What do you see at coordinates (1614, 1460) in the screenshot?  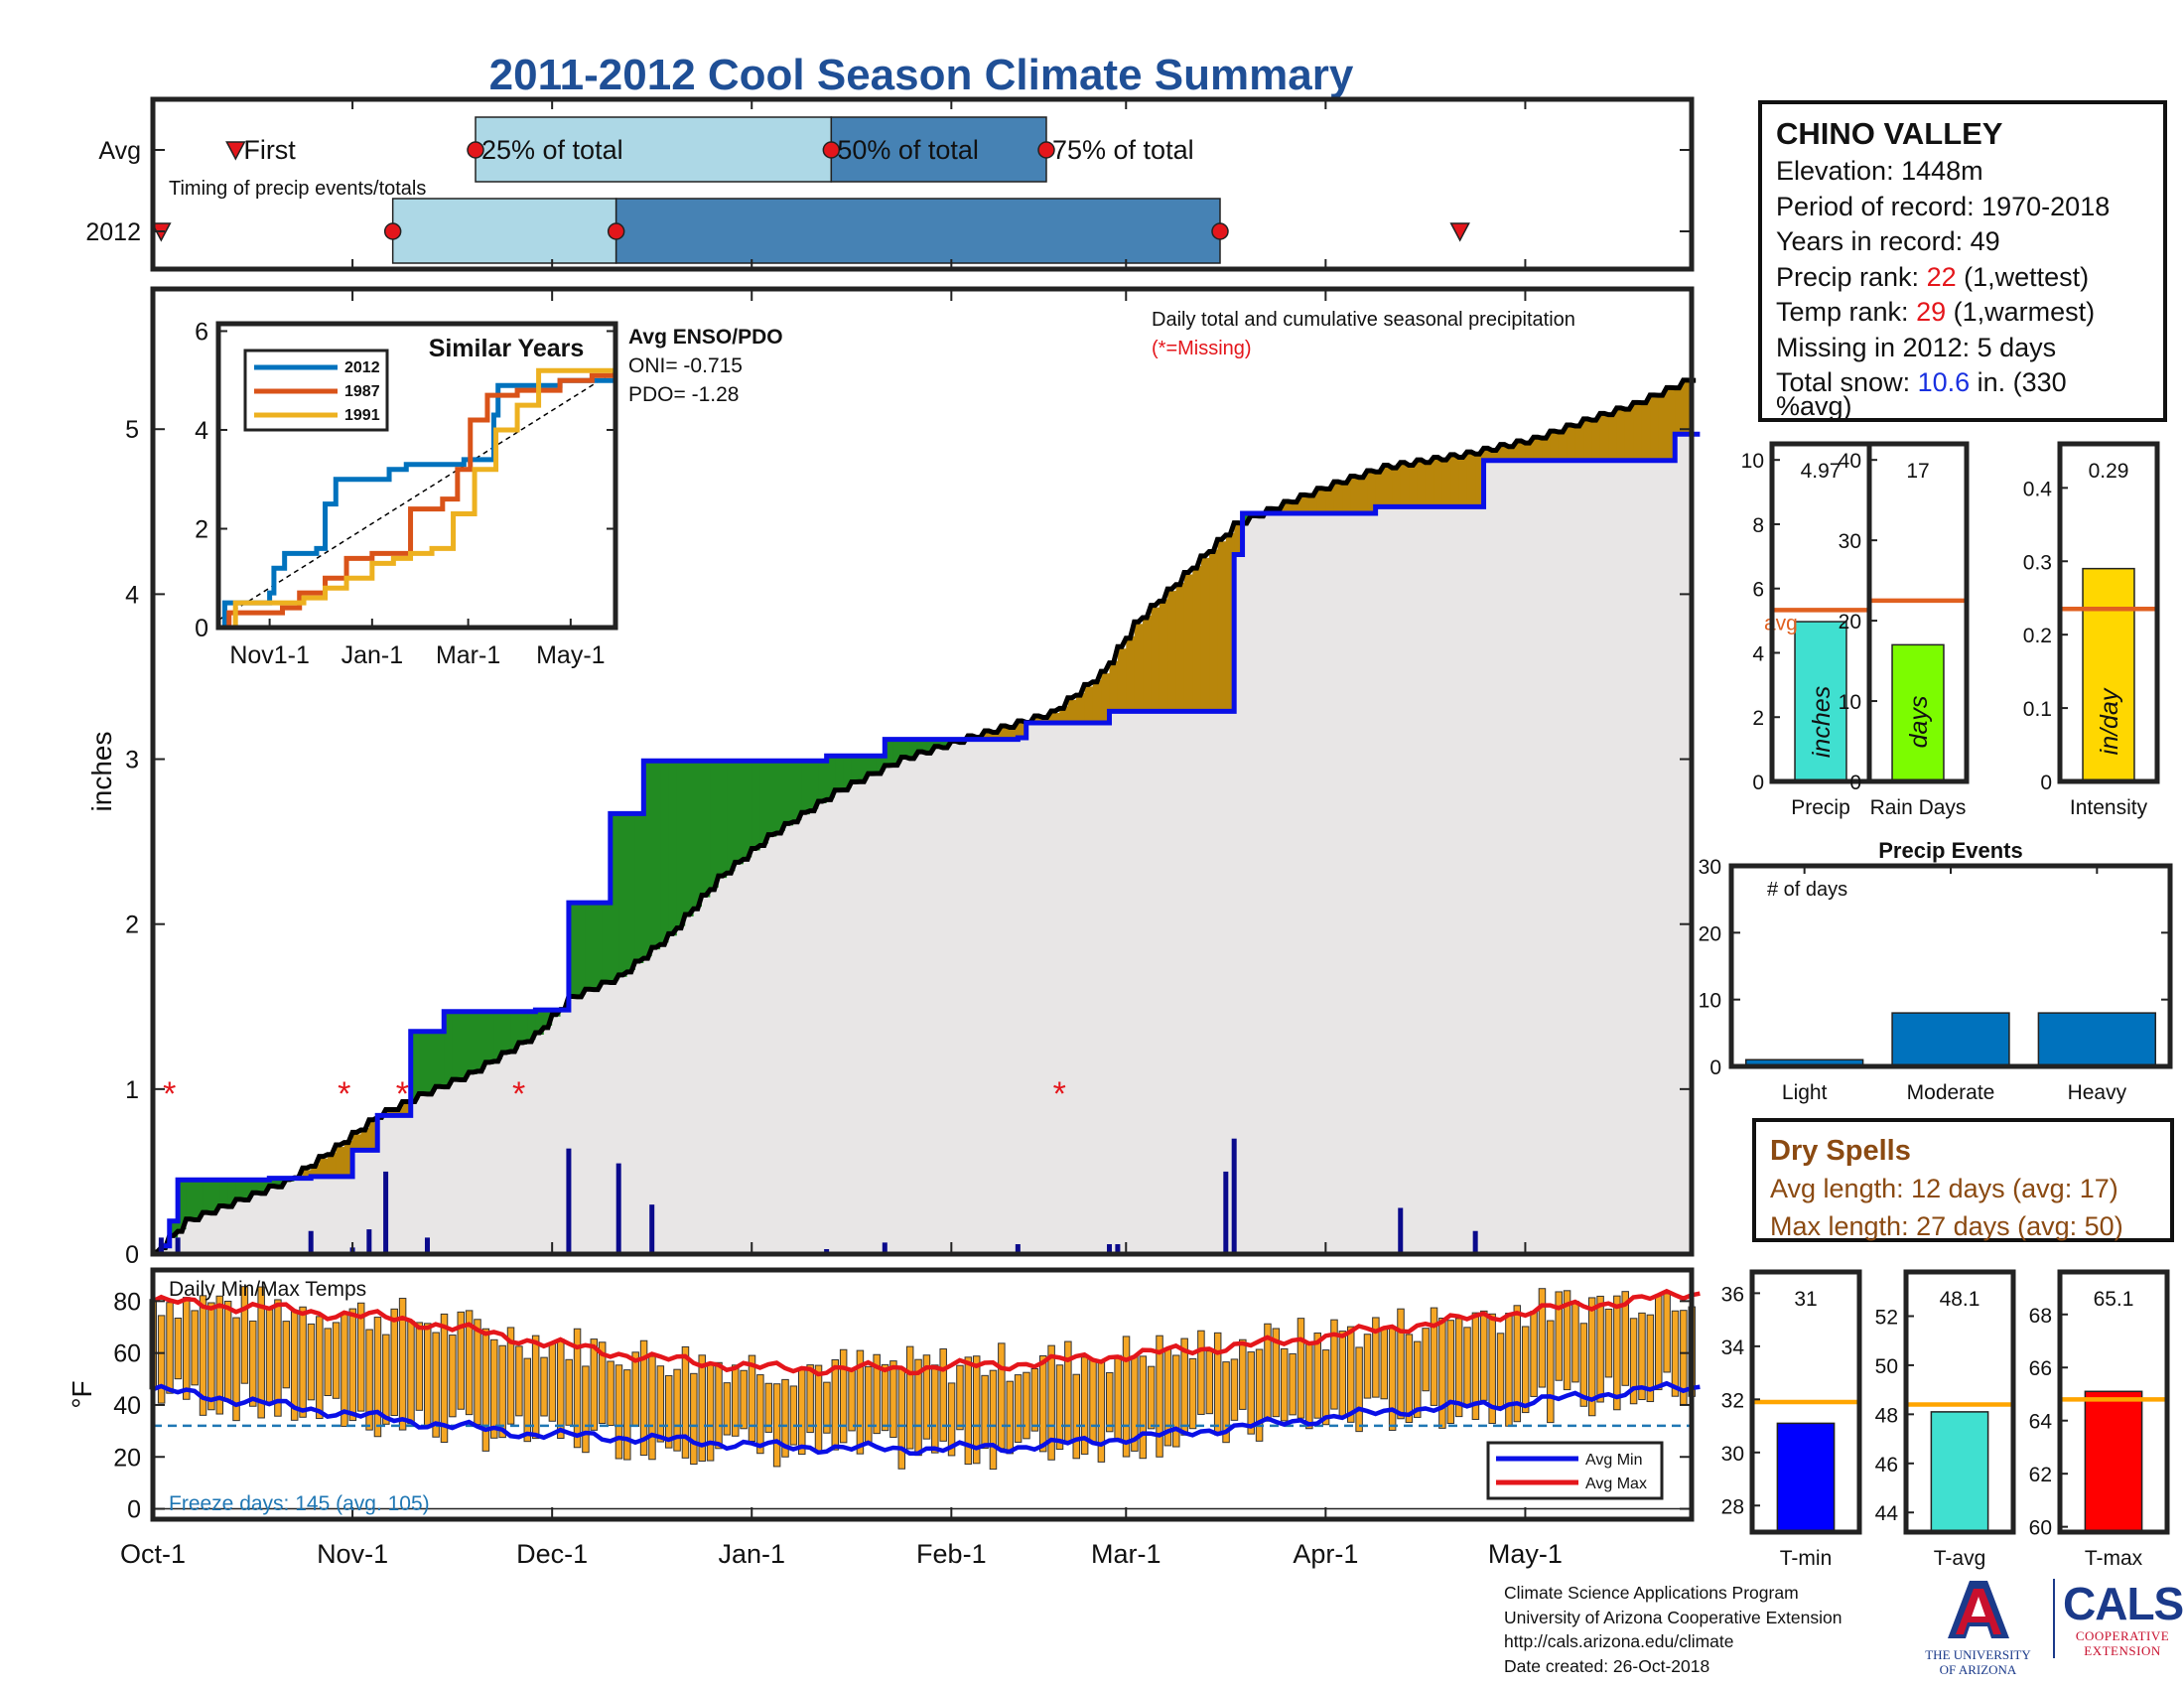 I see `legend-avg-min-label: Avg Min` at bounding box center [1614, 1460].